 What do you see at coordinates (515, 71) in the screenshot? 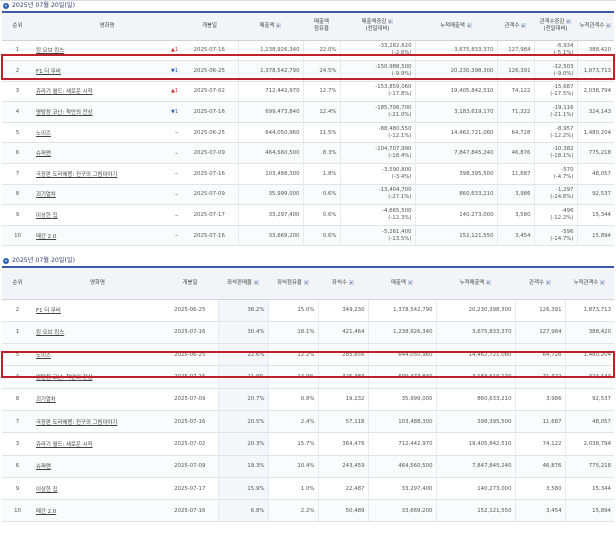
I see `audience-cell: 126,391` at bounding box center [515, 71].